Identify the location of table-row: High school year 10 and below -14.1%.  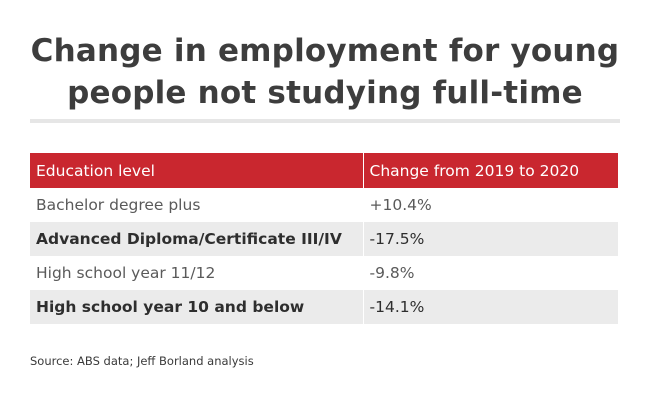
(324, 307).